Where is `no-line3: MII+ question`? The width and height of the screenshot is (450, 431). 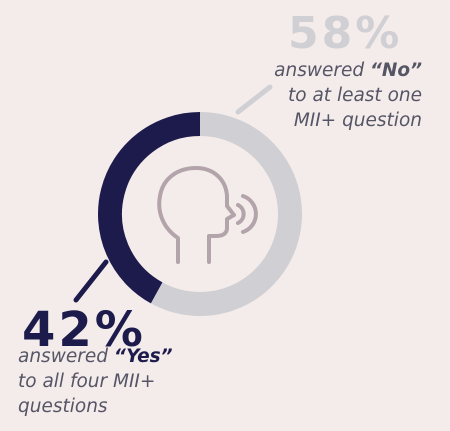
no-line3: MII+ question is located at coordinates (357, 120).